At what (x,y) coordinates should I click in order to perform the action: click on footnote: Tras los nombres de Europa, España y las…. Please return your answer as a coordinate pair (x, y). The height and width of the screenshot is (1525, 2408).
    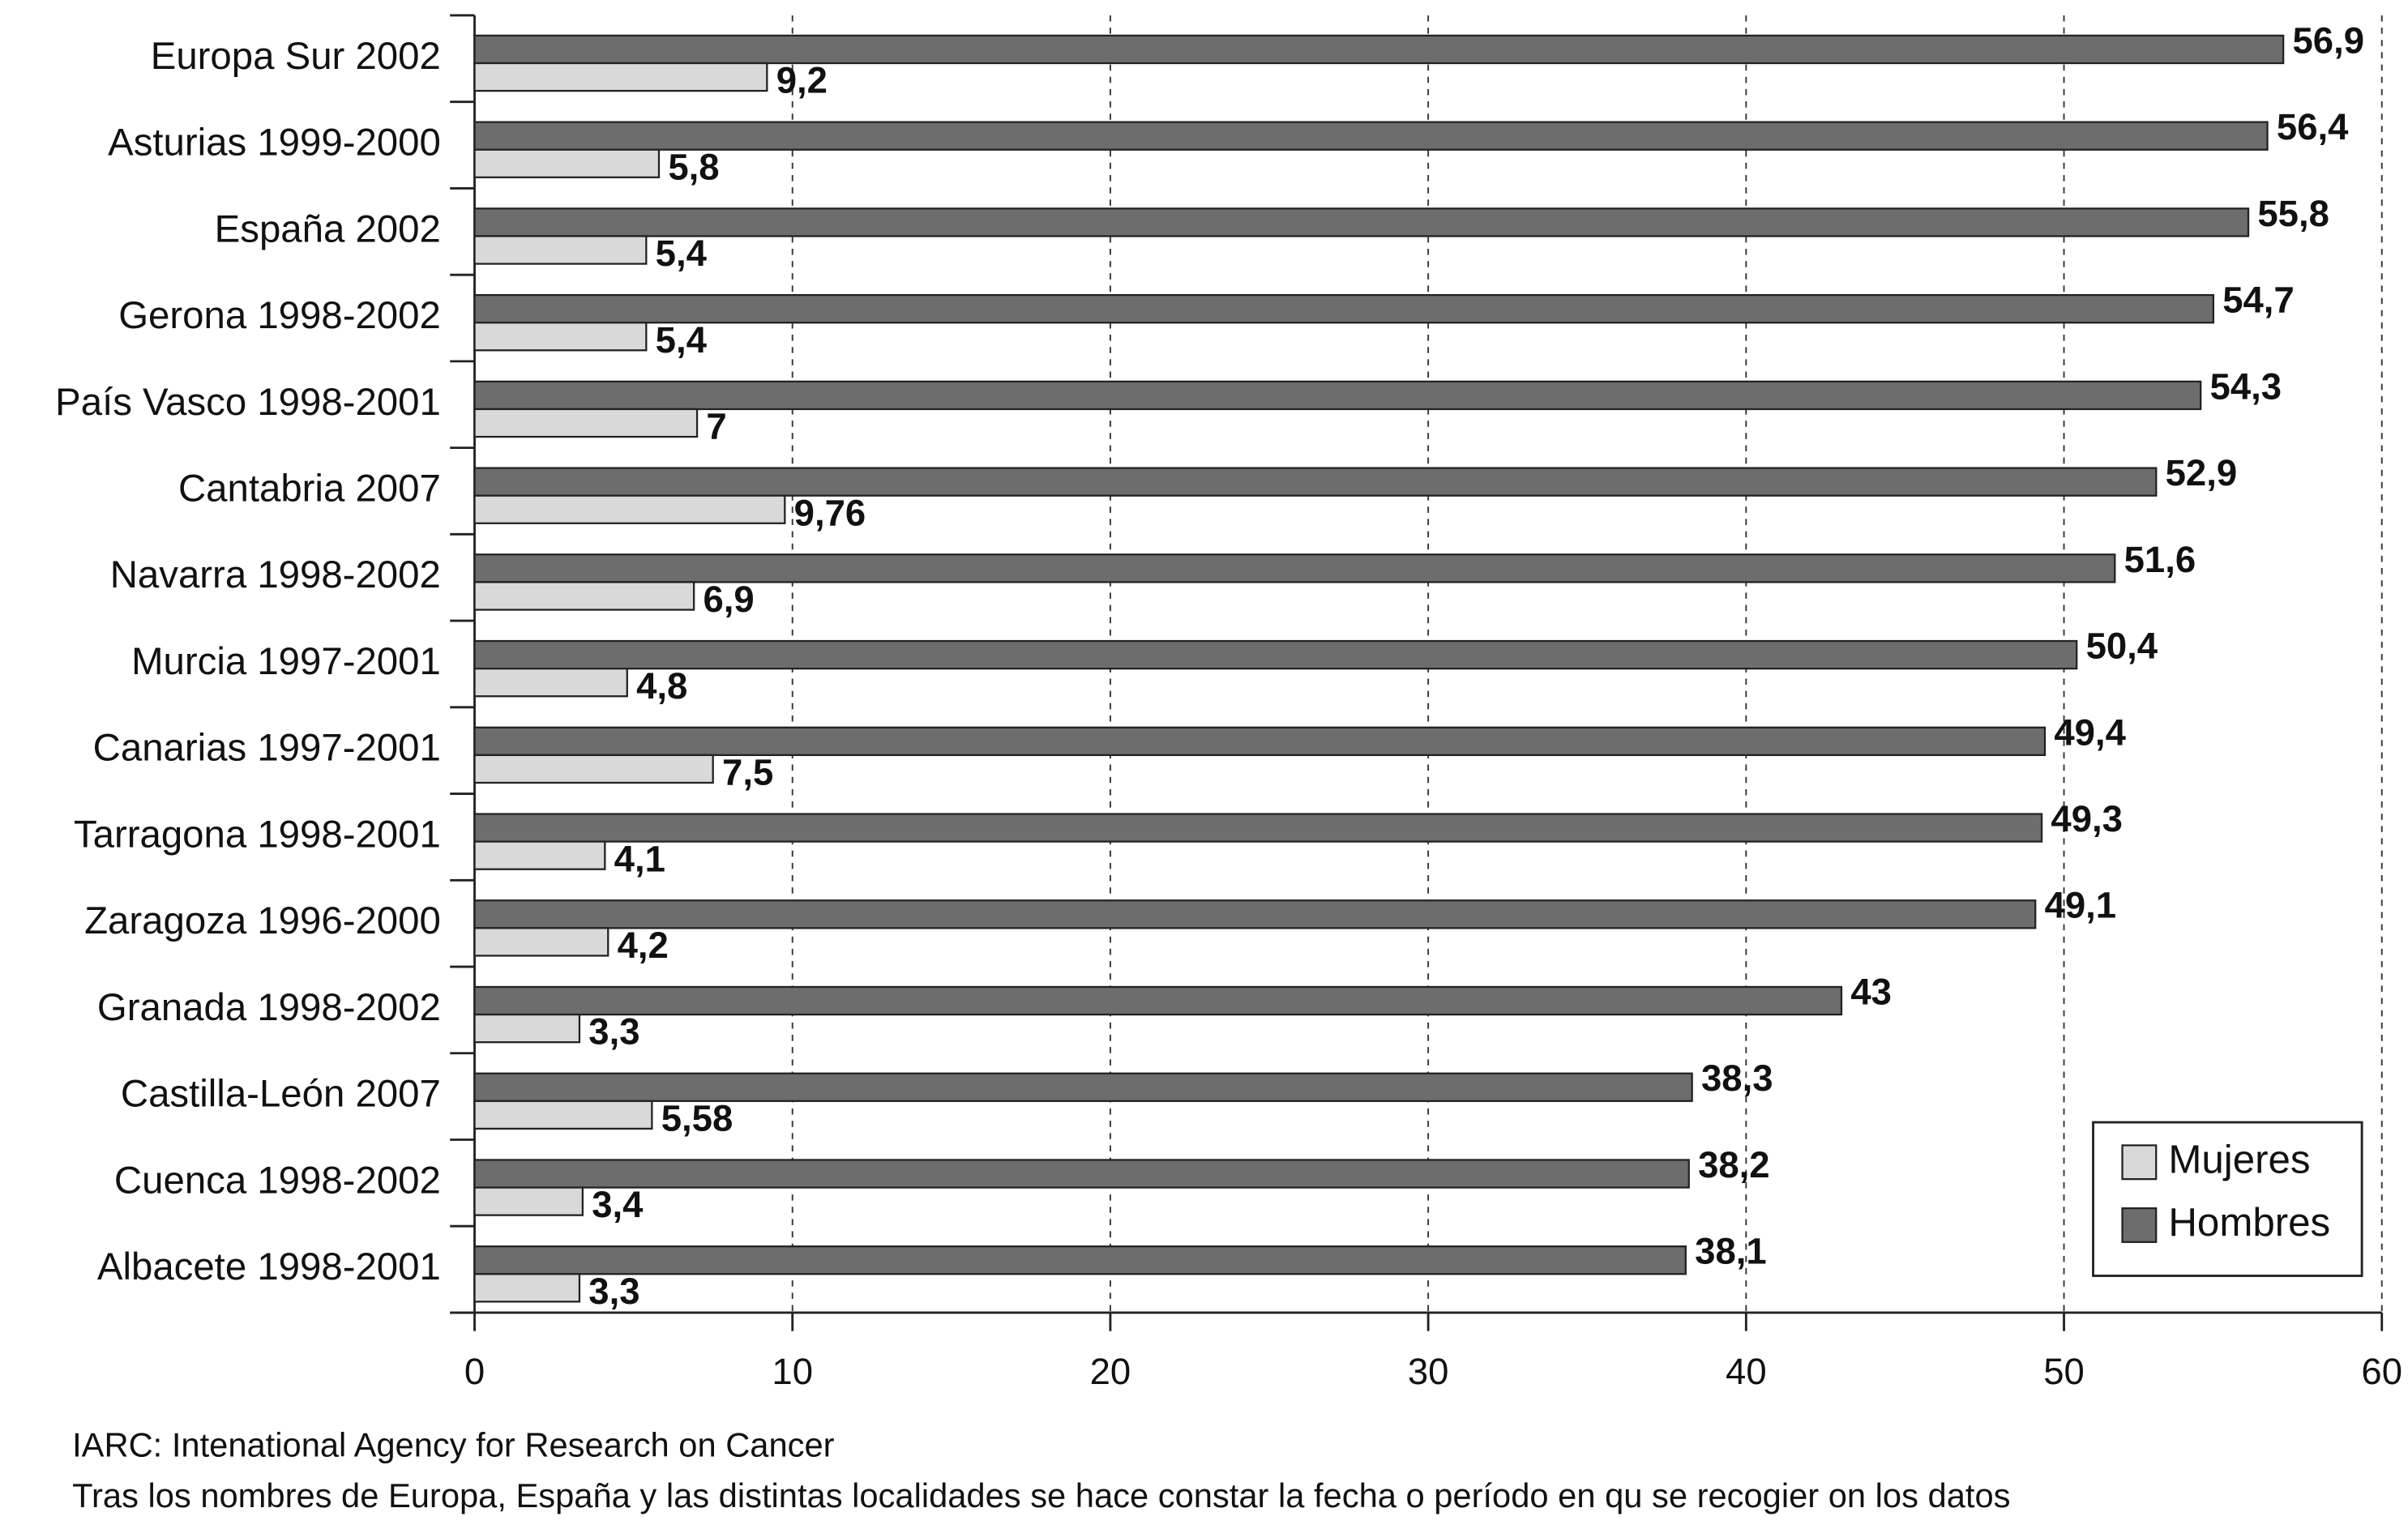
    Looking at the image, I should click on (1041, 1495).